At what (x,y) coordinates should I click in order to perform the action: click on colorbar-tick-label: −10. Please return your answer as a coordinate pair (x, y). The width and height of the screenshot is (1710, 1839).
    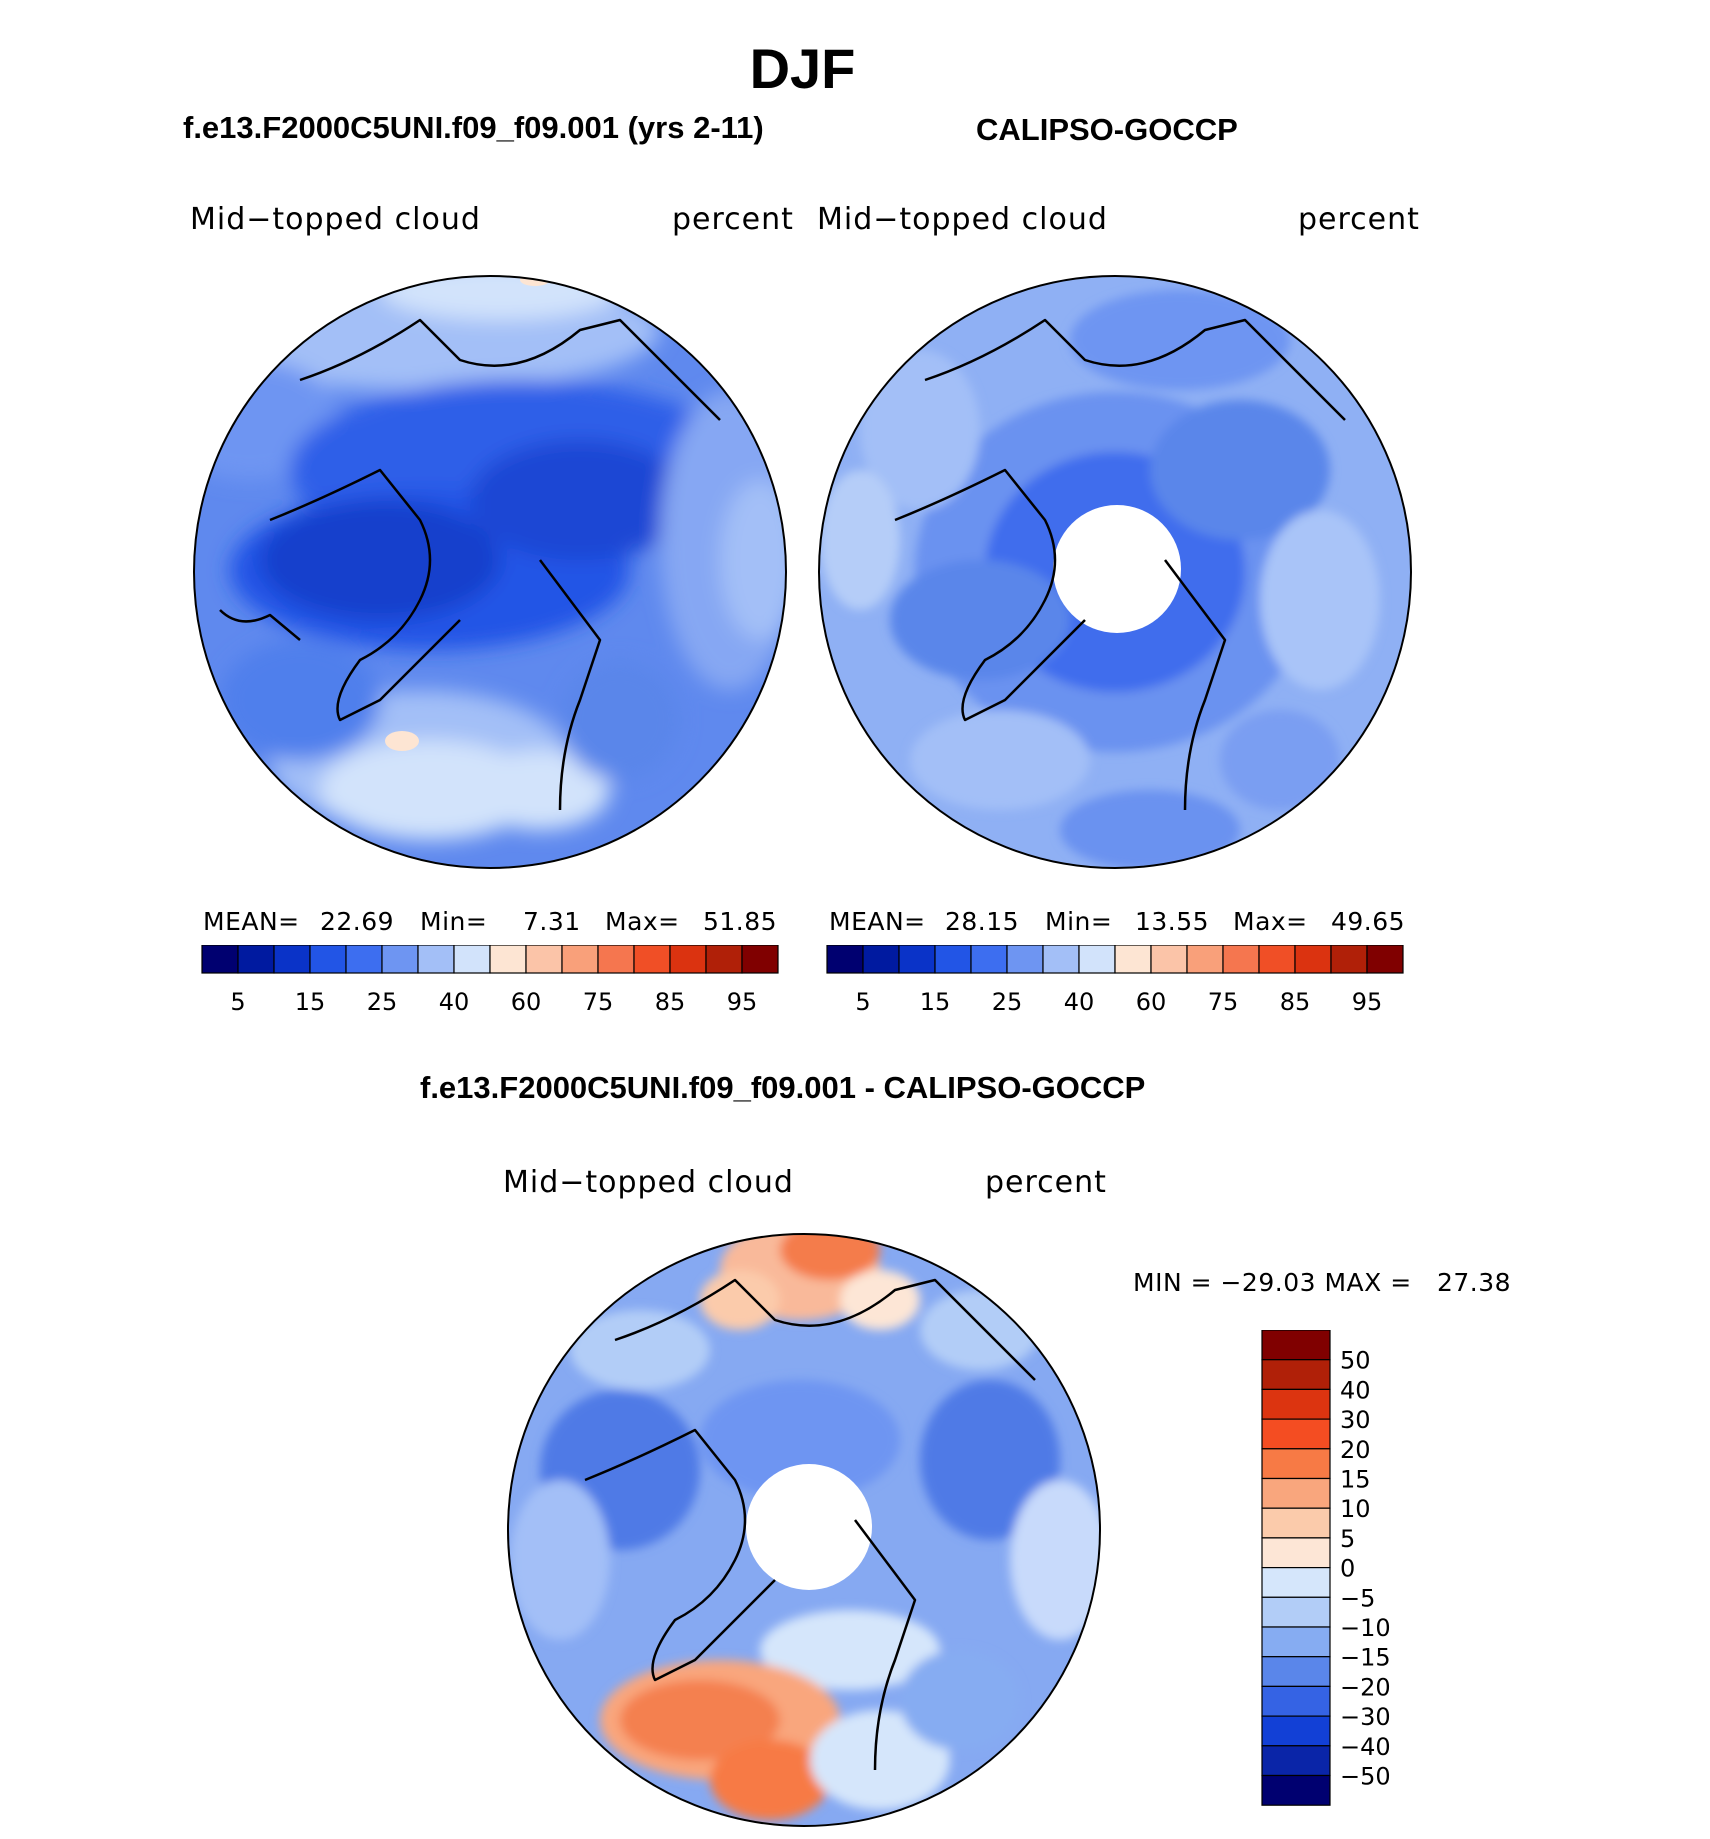
    Looking at the image, I should click on (1365, 1628).